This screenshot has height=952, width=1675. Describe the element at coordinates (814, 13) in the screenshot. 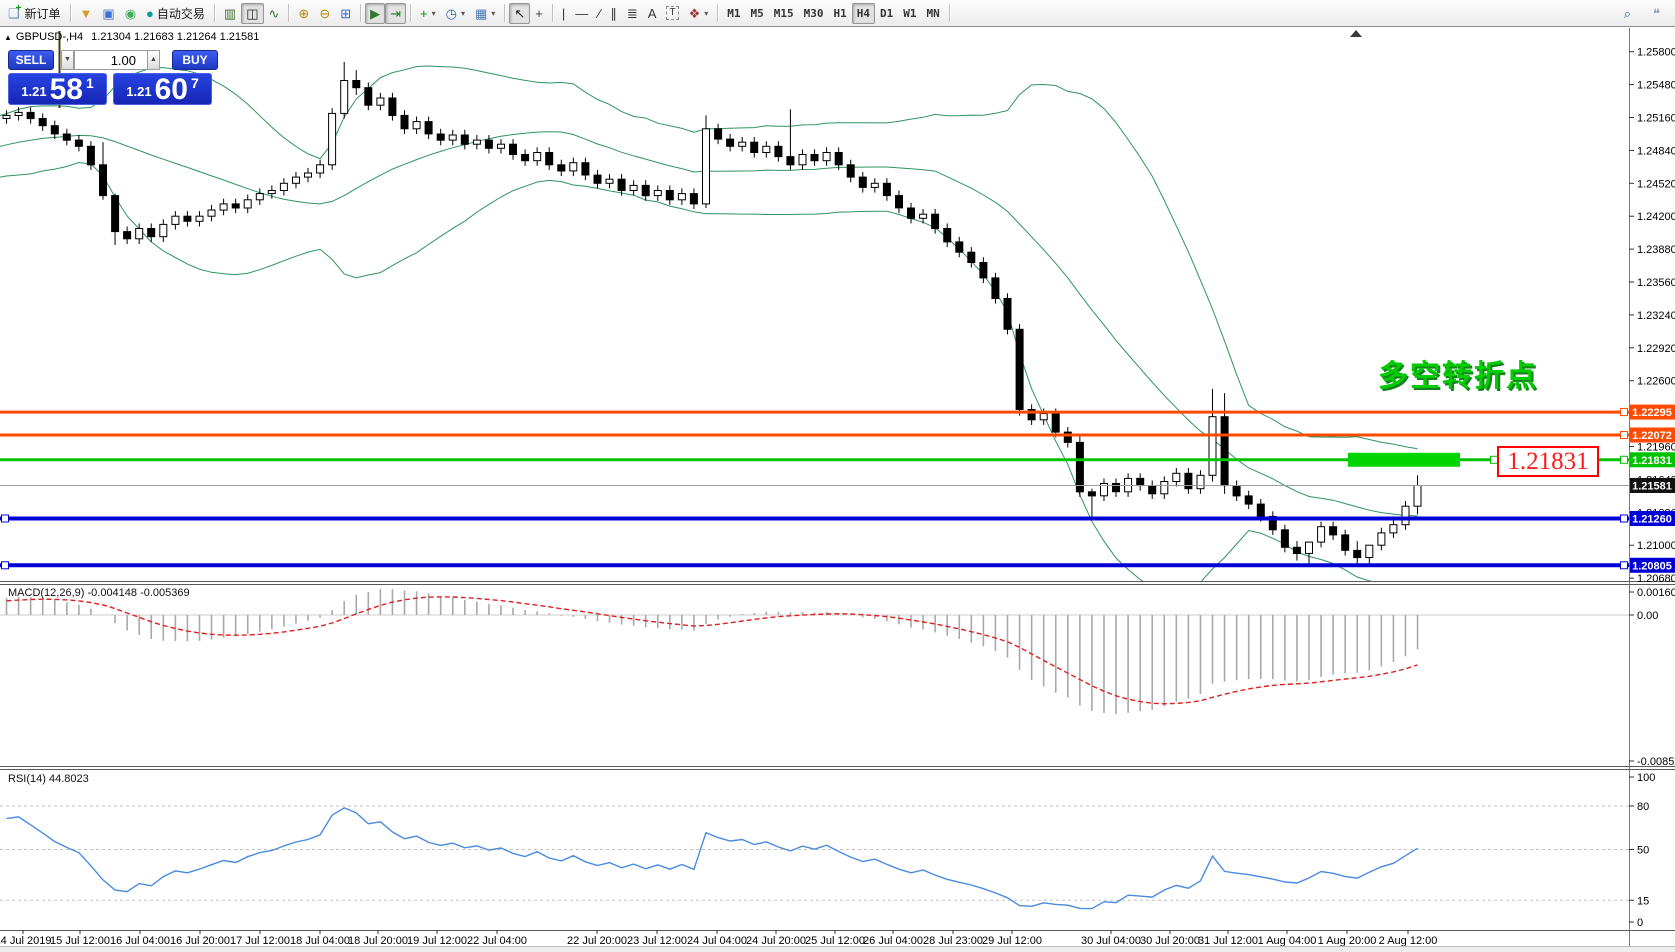

I see `tf-m30-button: M30` at that location.